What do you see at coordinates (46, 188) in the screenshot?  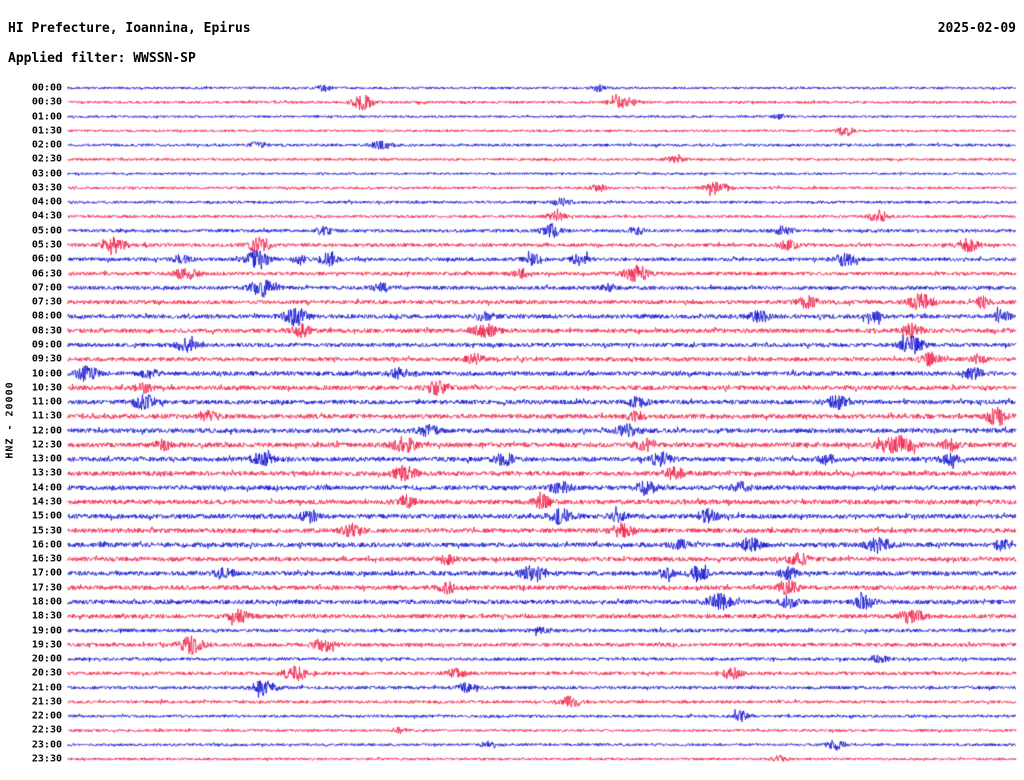 I see `trace-time-label: 03:30` at bounding box center [46, 188].